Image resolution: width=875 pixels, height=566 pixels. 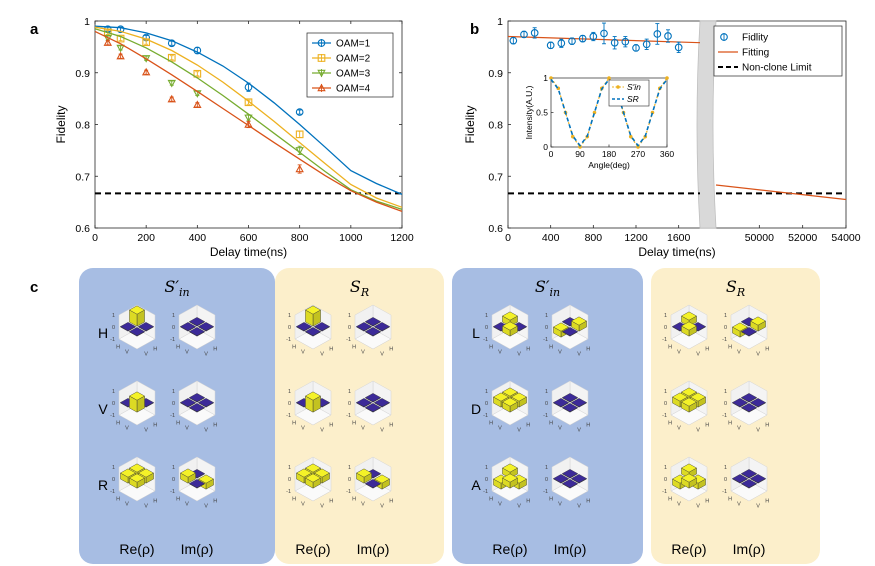 I want to click on x-tick-label-a: 1000, so click(x=351, y=238).